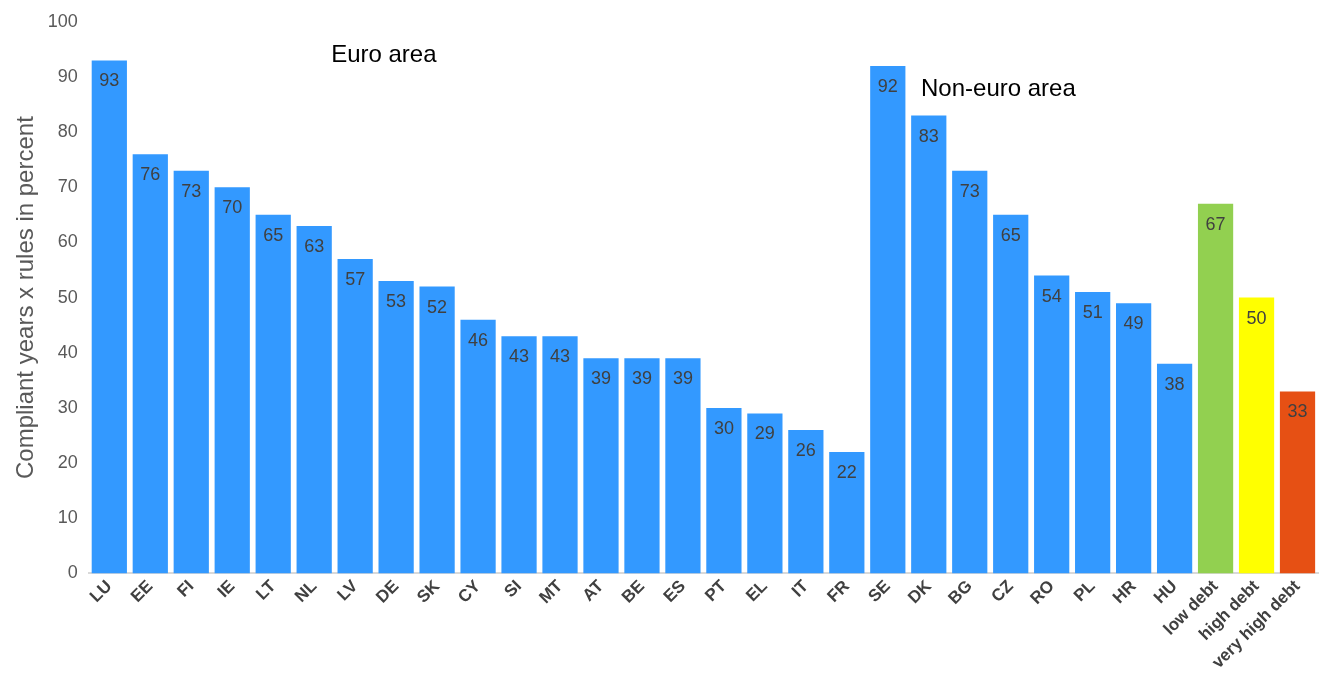 Image resolution: width=1336 pixels, height=684 pixels. What do you see at coordinates (25, 297) in the screenshot?
I see `y-axis-title: Compliant years x rules in percent` at bounding box center [25, 297].